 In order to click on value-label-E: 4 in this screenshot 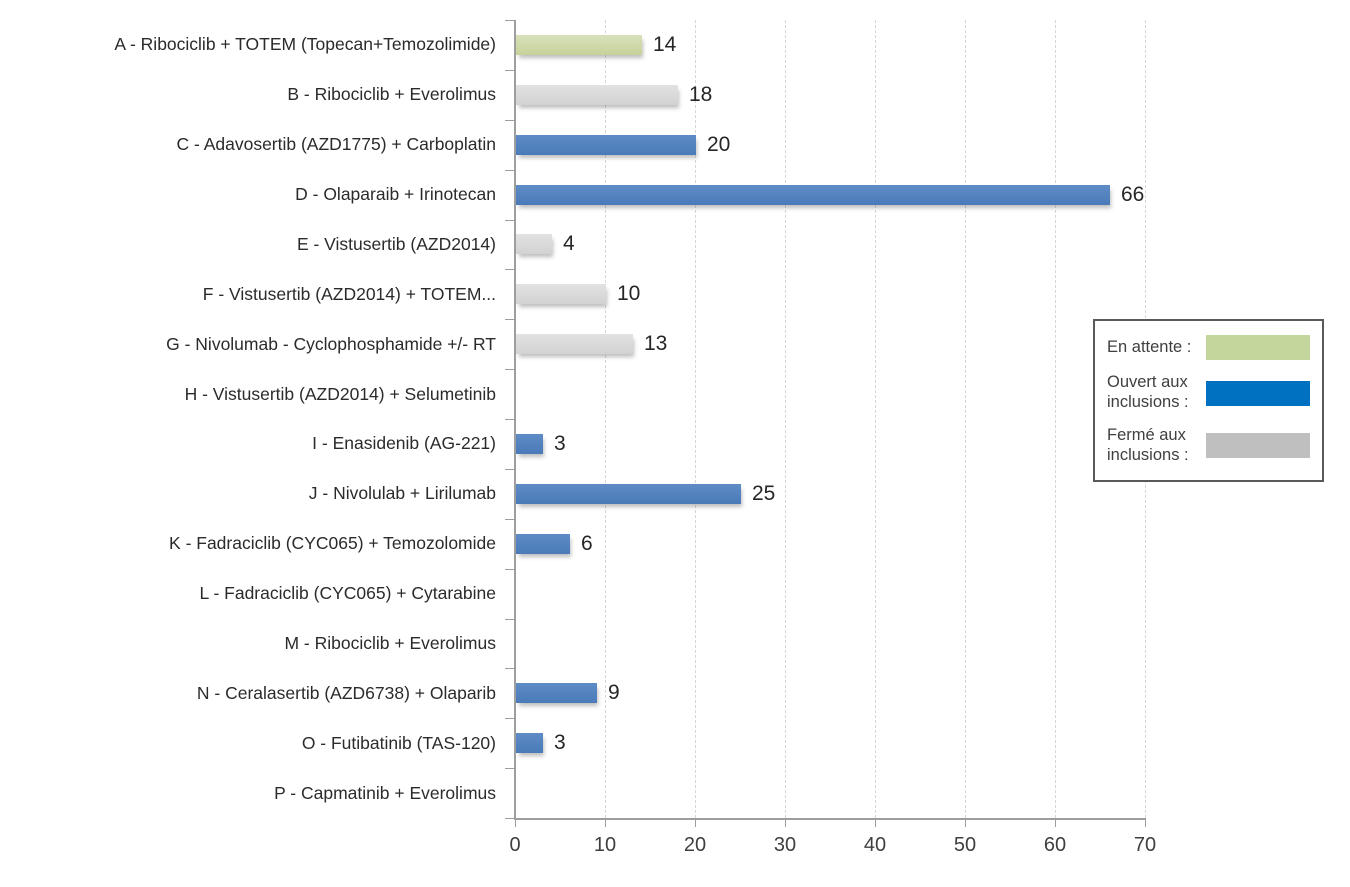, I will do `click(569, 244)`.